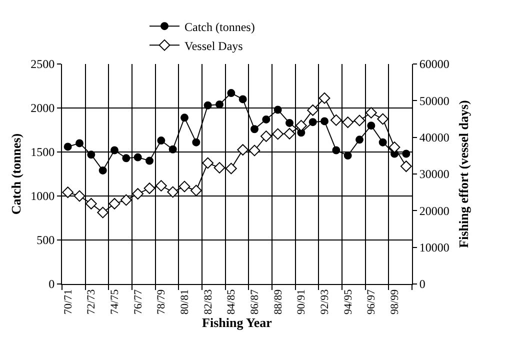 This screenshot has width=510, height=346. What do you see at coordinates (214, 45) in the screenshot?
I see `legend-label: Vessel Days` at bounding box center [214, 45].